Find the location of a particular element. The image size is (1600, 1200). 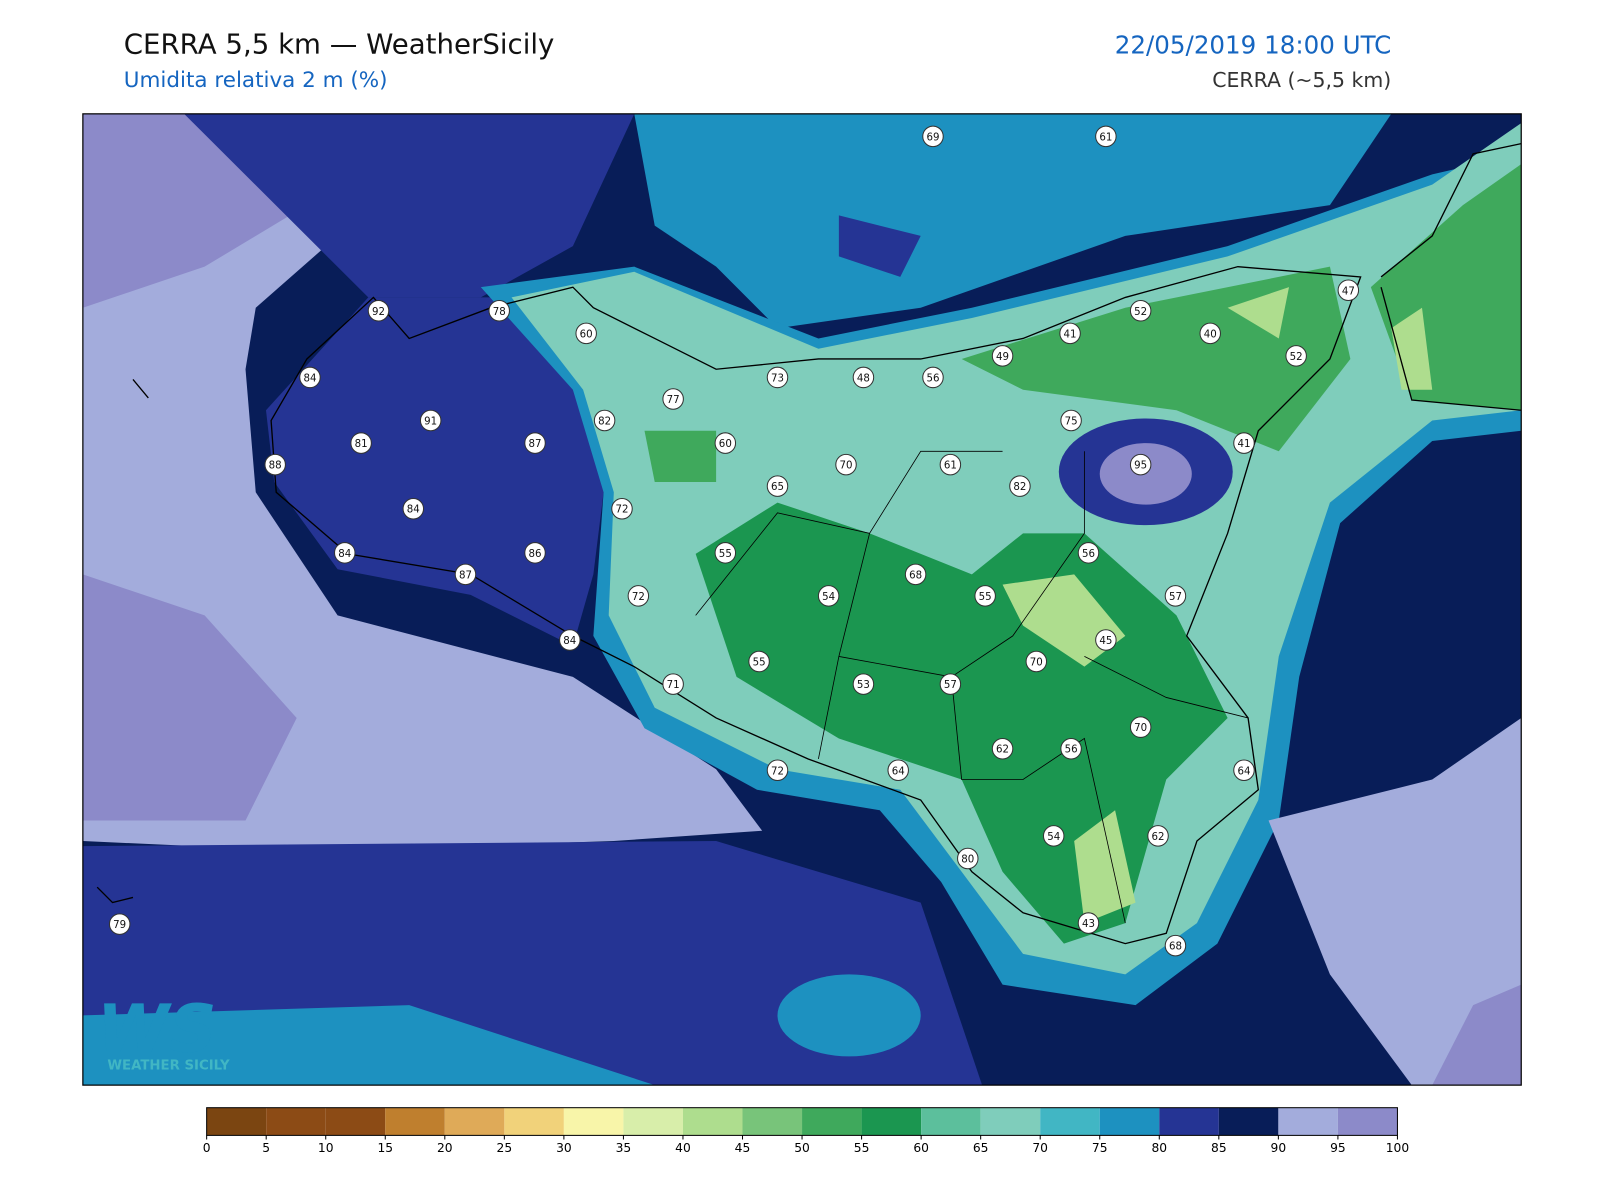

station-value: 68 is located at coordinates (915, 575).